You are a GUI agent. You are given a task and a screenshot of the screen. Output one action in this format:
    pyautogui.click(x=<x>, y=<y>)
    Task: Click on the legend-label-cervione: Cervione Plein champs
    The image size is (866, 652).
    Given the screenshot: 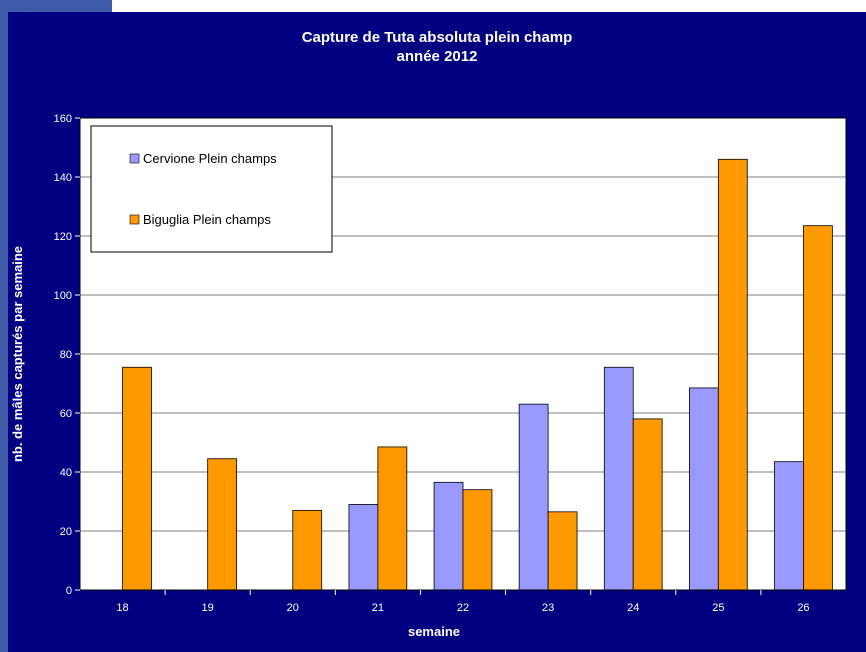 What is the action you would take?
    pyautogui.click(x=210, y=158)
    